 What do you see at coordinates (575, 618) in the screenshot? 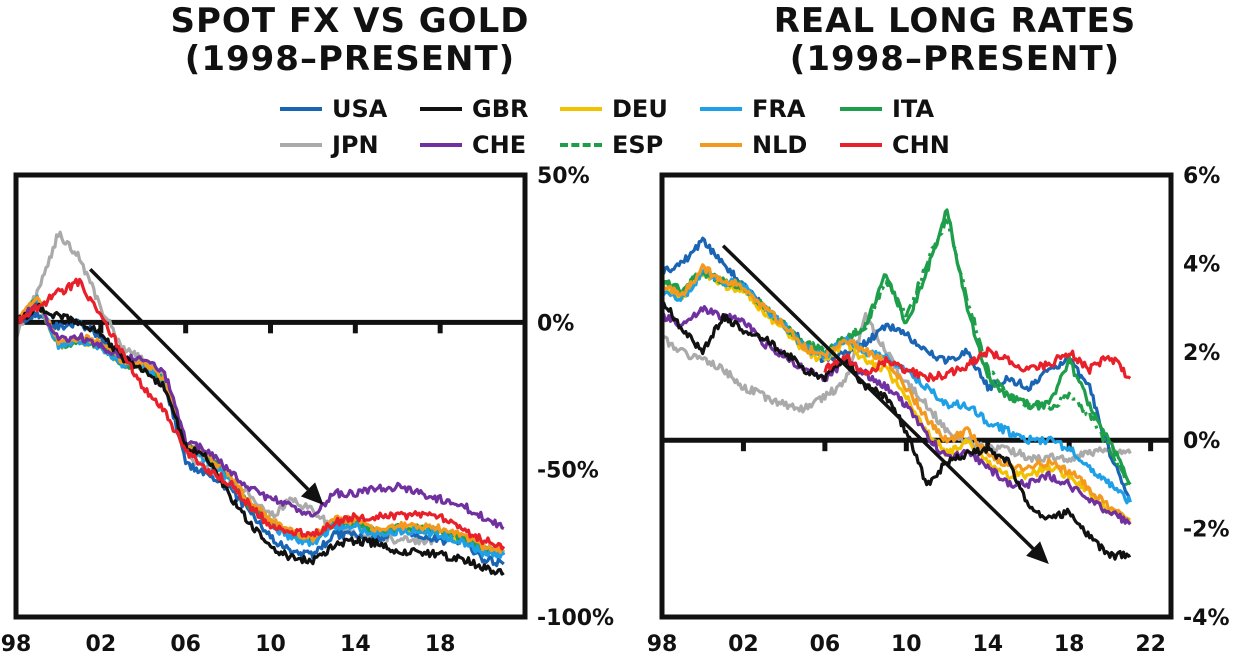
I see `left-y-tick-label: -100%` at bounding box center [575, 618].